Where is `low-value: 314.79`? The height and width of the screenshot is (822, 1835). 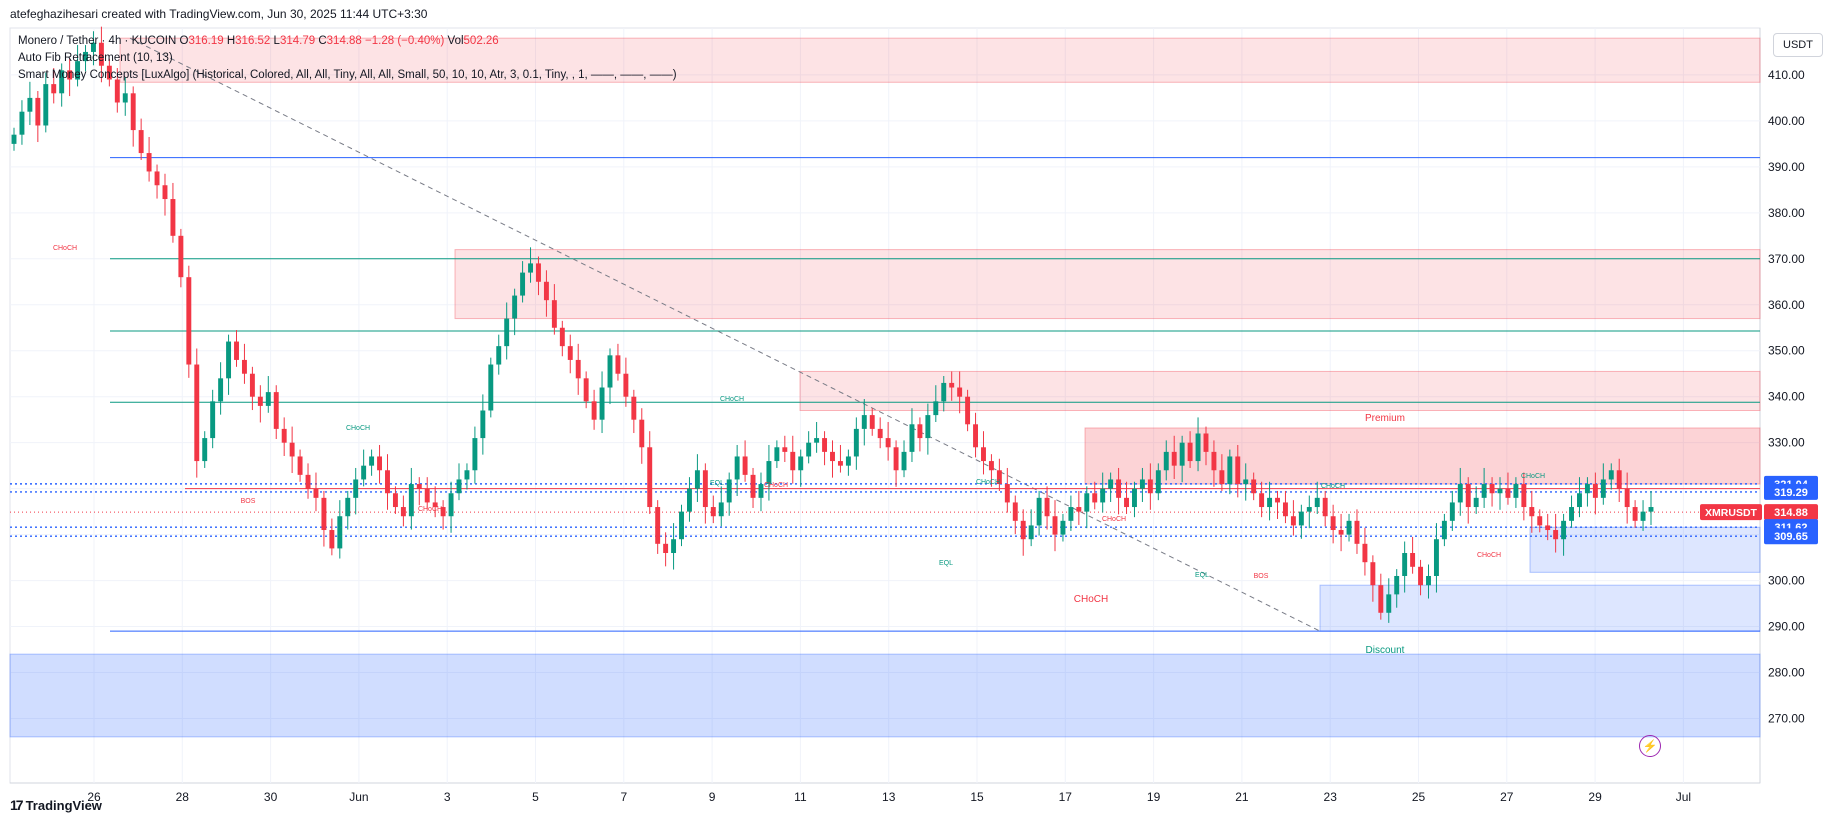
low-value: 314.79 is located at coordinates (297, 41).